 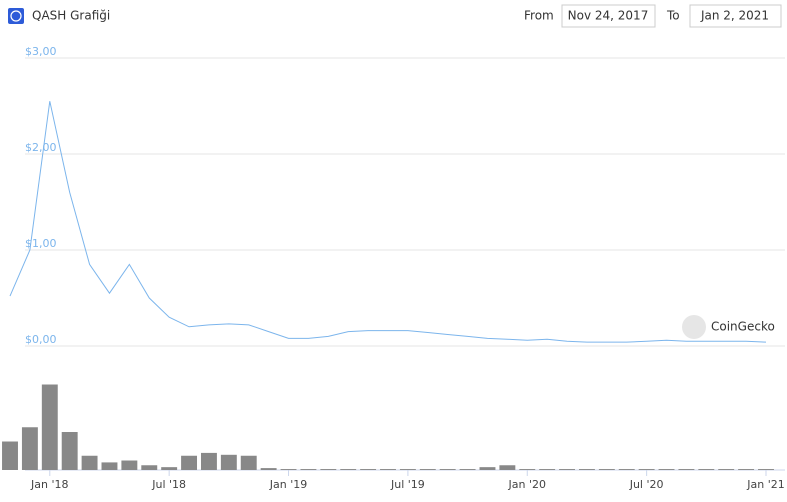 I want to click on to-label: To, so click(x=673, y=16).